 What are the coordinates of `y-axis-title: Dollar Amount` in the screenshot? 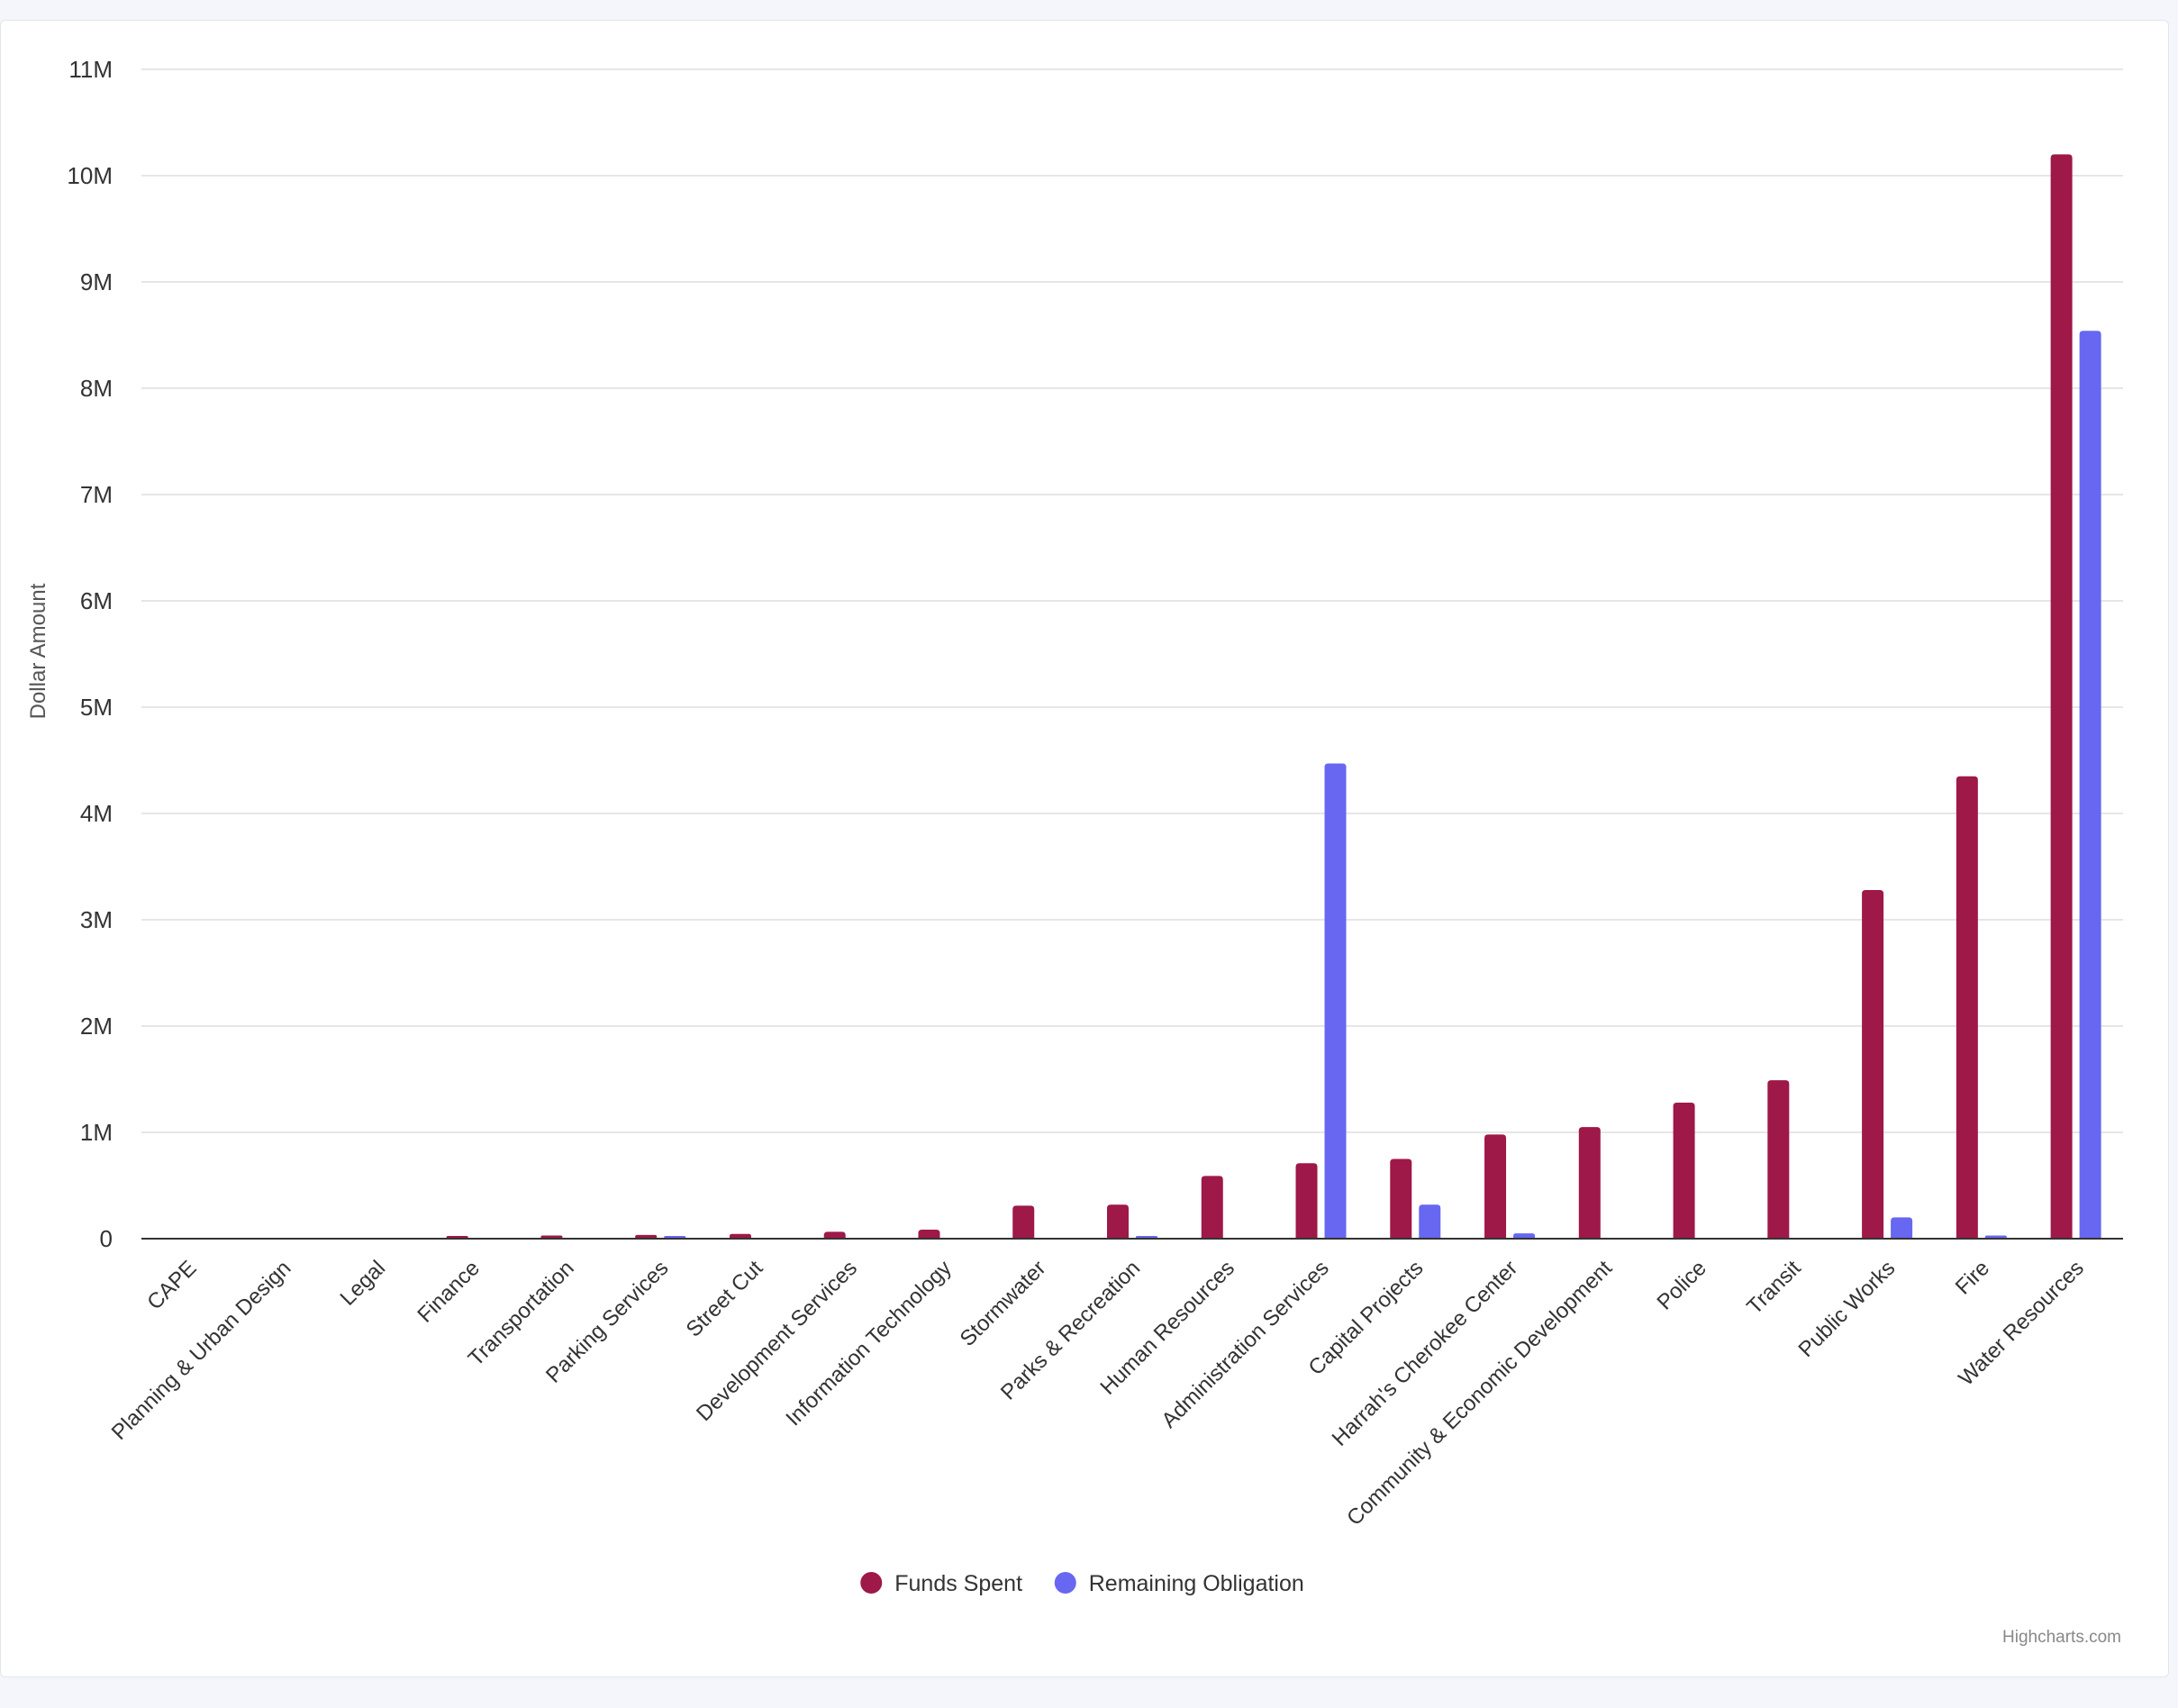 It's located at (38, 651).